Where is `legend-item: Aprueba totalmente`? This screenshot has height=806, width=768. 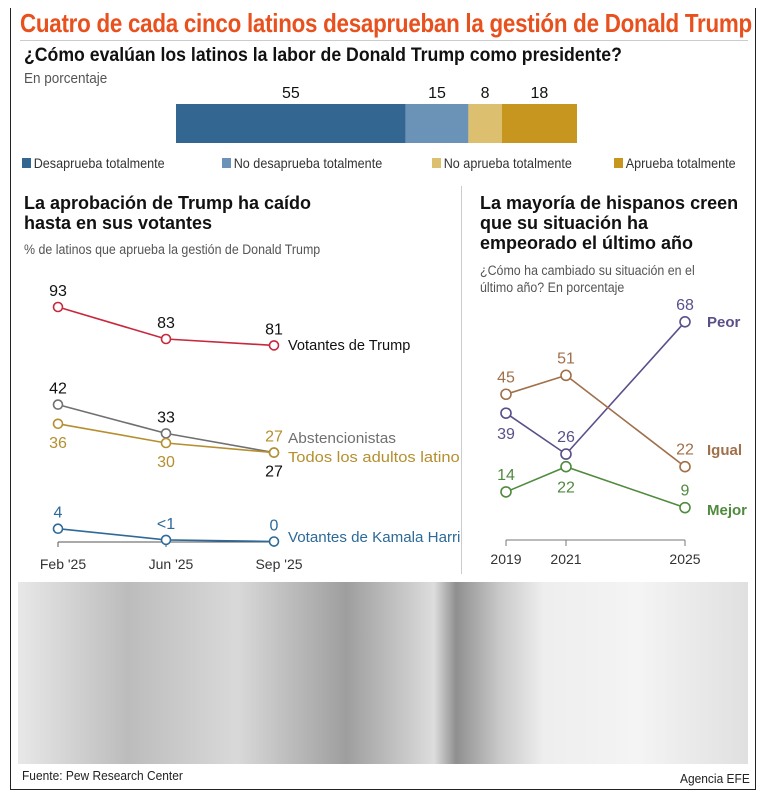 legend-item: Aprueba totalmente is located at coordinates (675, 163).